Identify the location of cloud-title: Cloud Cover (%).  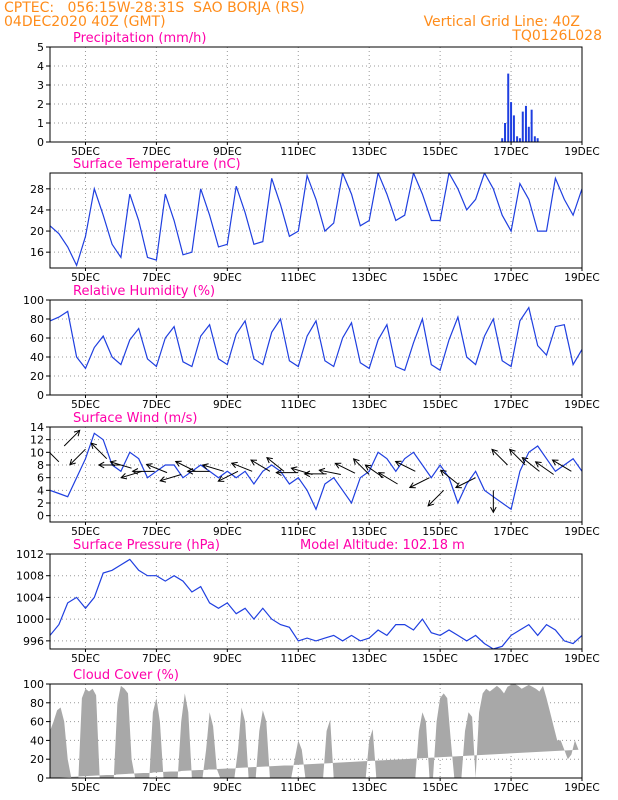
(126, 675).